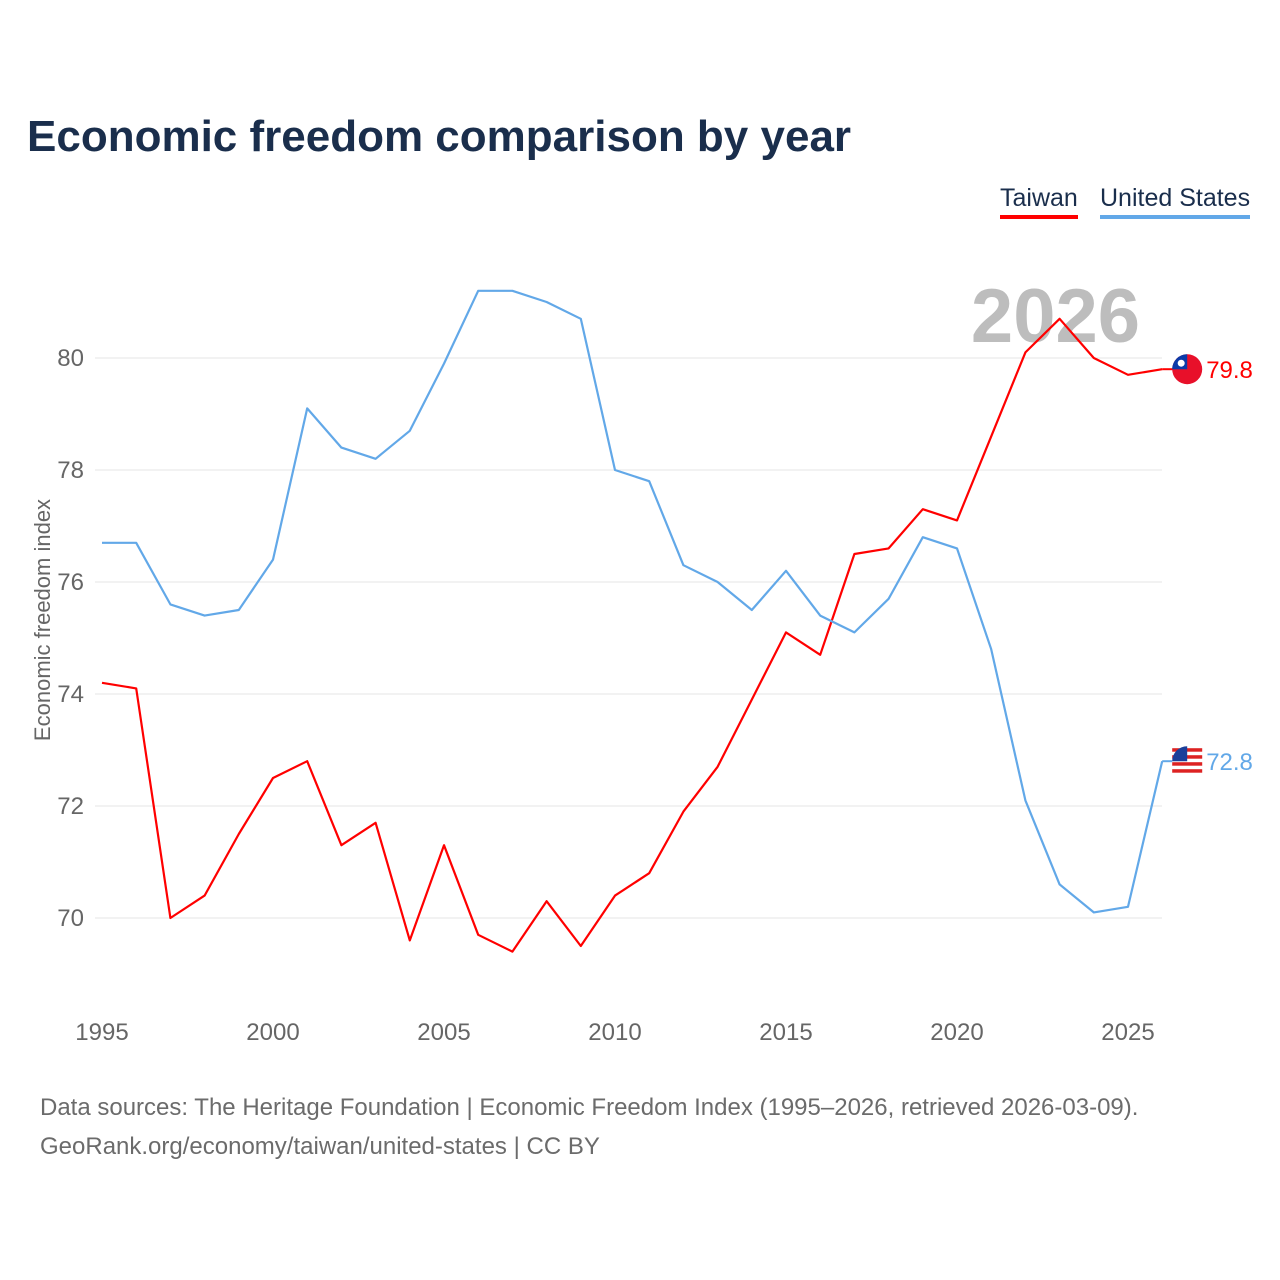 The width and height of the screenshot is (1280, 1280). What do you see at coordinates (42, 620) in the screenshot?
I see `y-axis-label: Economic freedom index` at bounding box center [42, 620].